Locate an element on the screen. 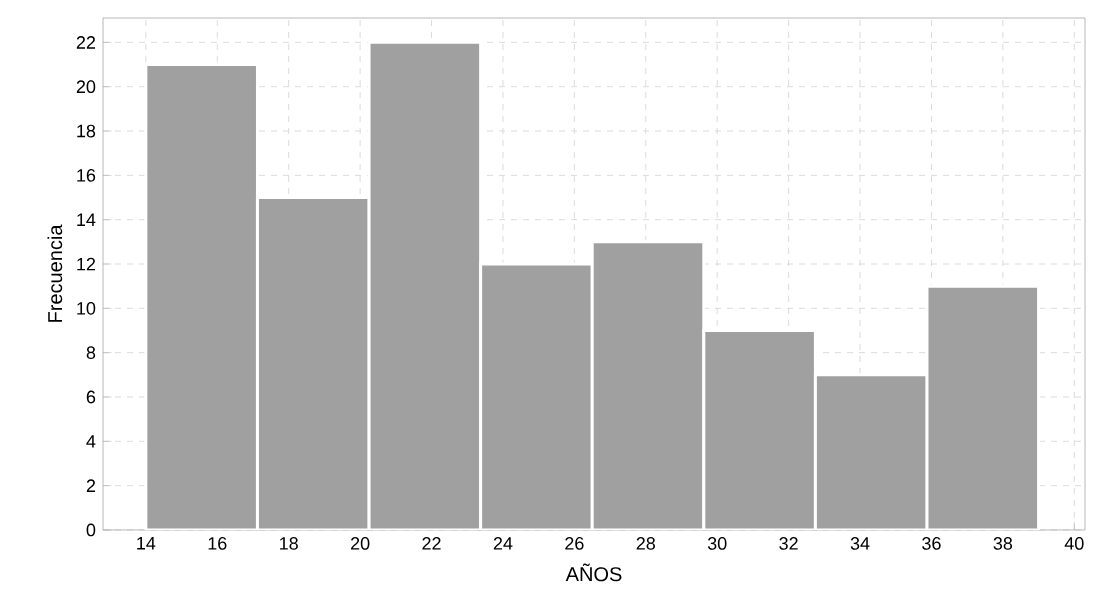 This screenshot has height=610, width=1099. x-tick-label: 16 is located at coordinates (217, 543).